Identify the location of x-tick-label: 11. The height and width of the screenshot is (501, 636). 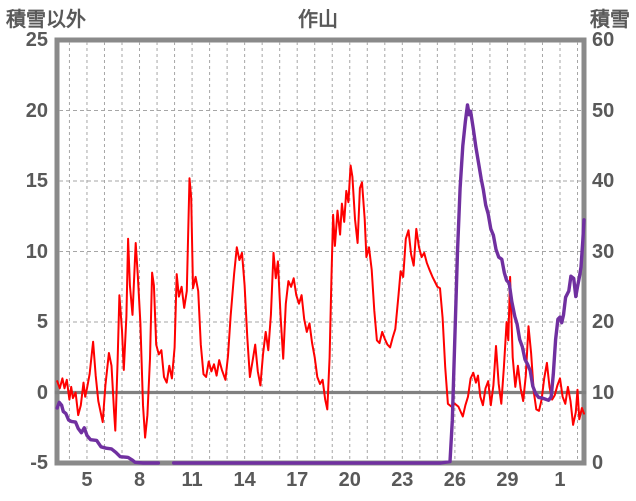
(192, 480).